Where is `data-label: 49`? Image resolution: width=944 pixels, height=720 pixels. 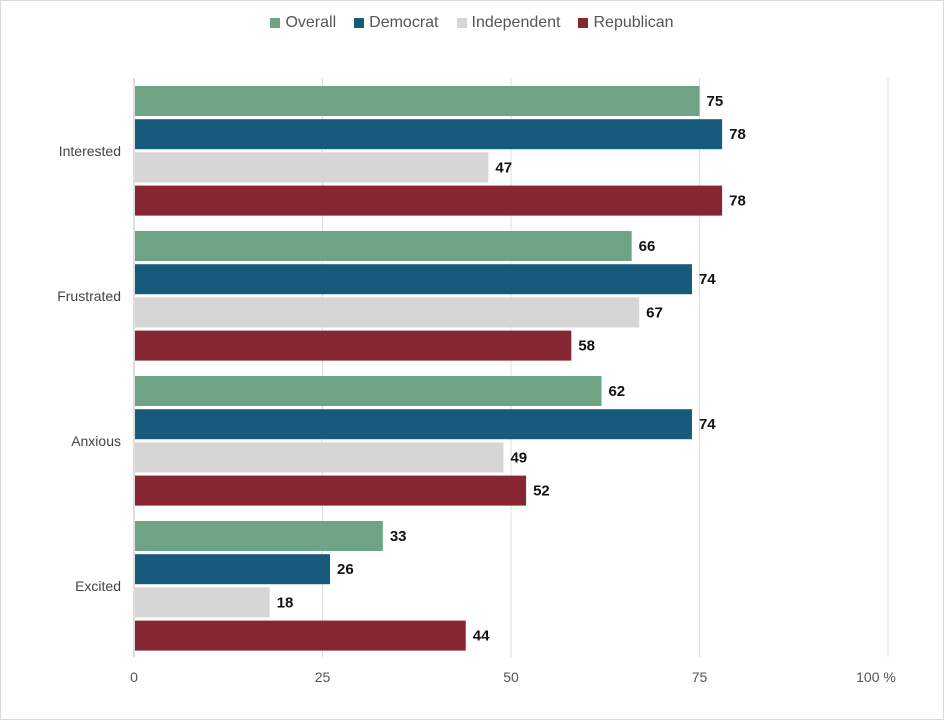
data-label: 49 is located at coordinates (518, 457).